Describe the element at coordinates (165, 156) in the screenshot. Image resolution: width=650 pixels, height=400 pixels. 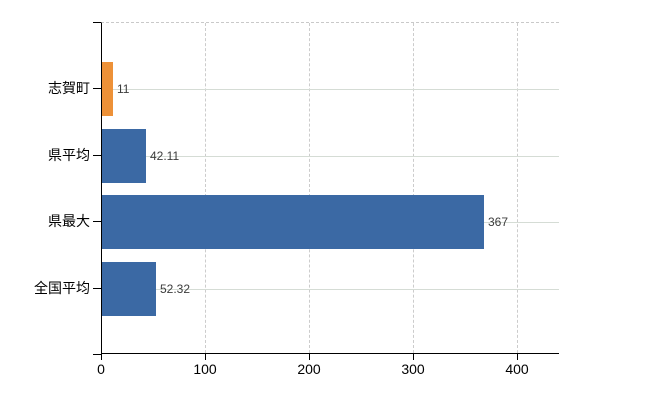
I see `value-label-県平均: 42.11` at that location.